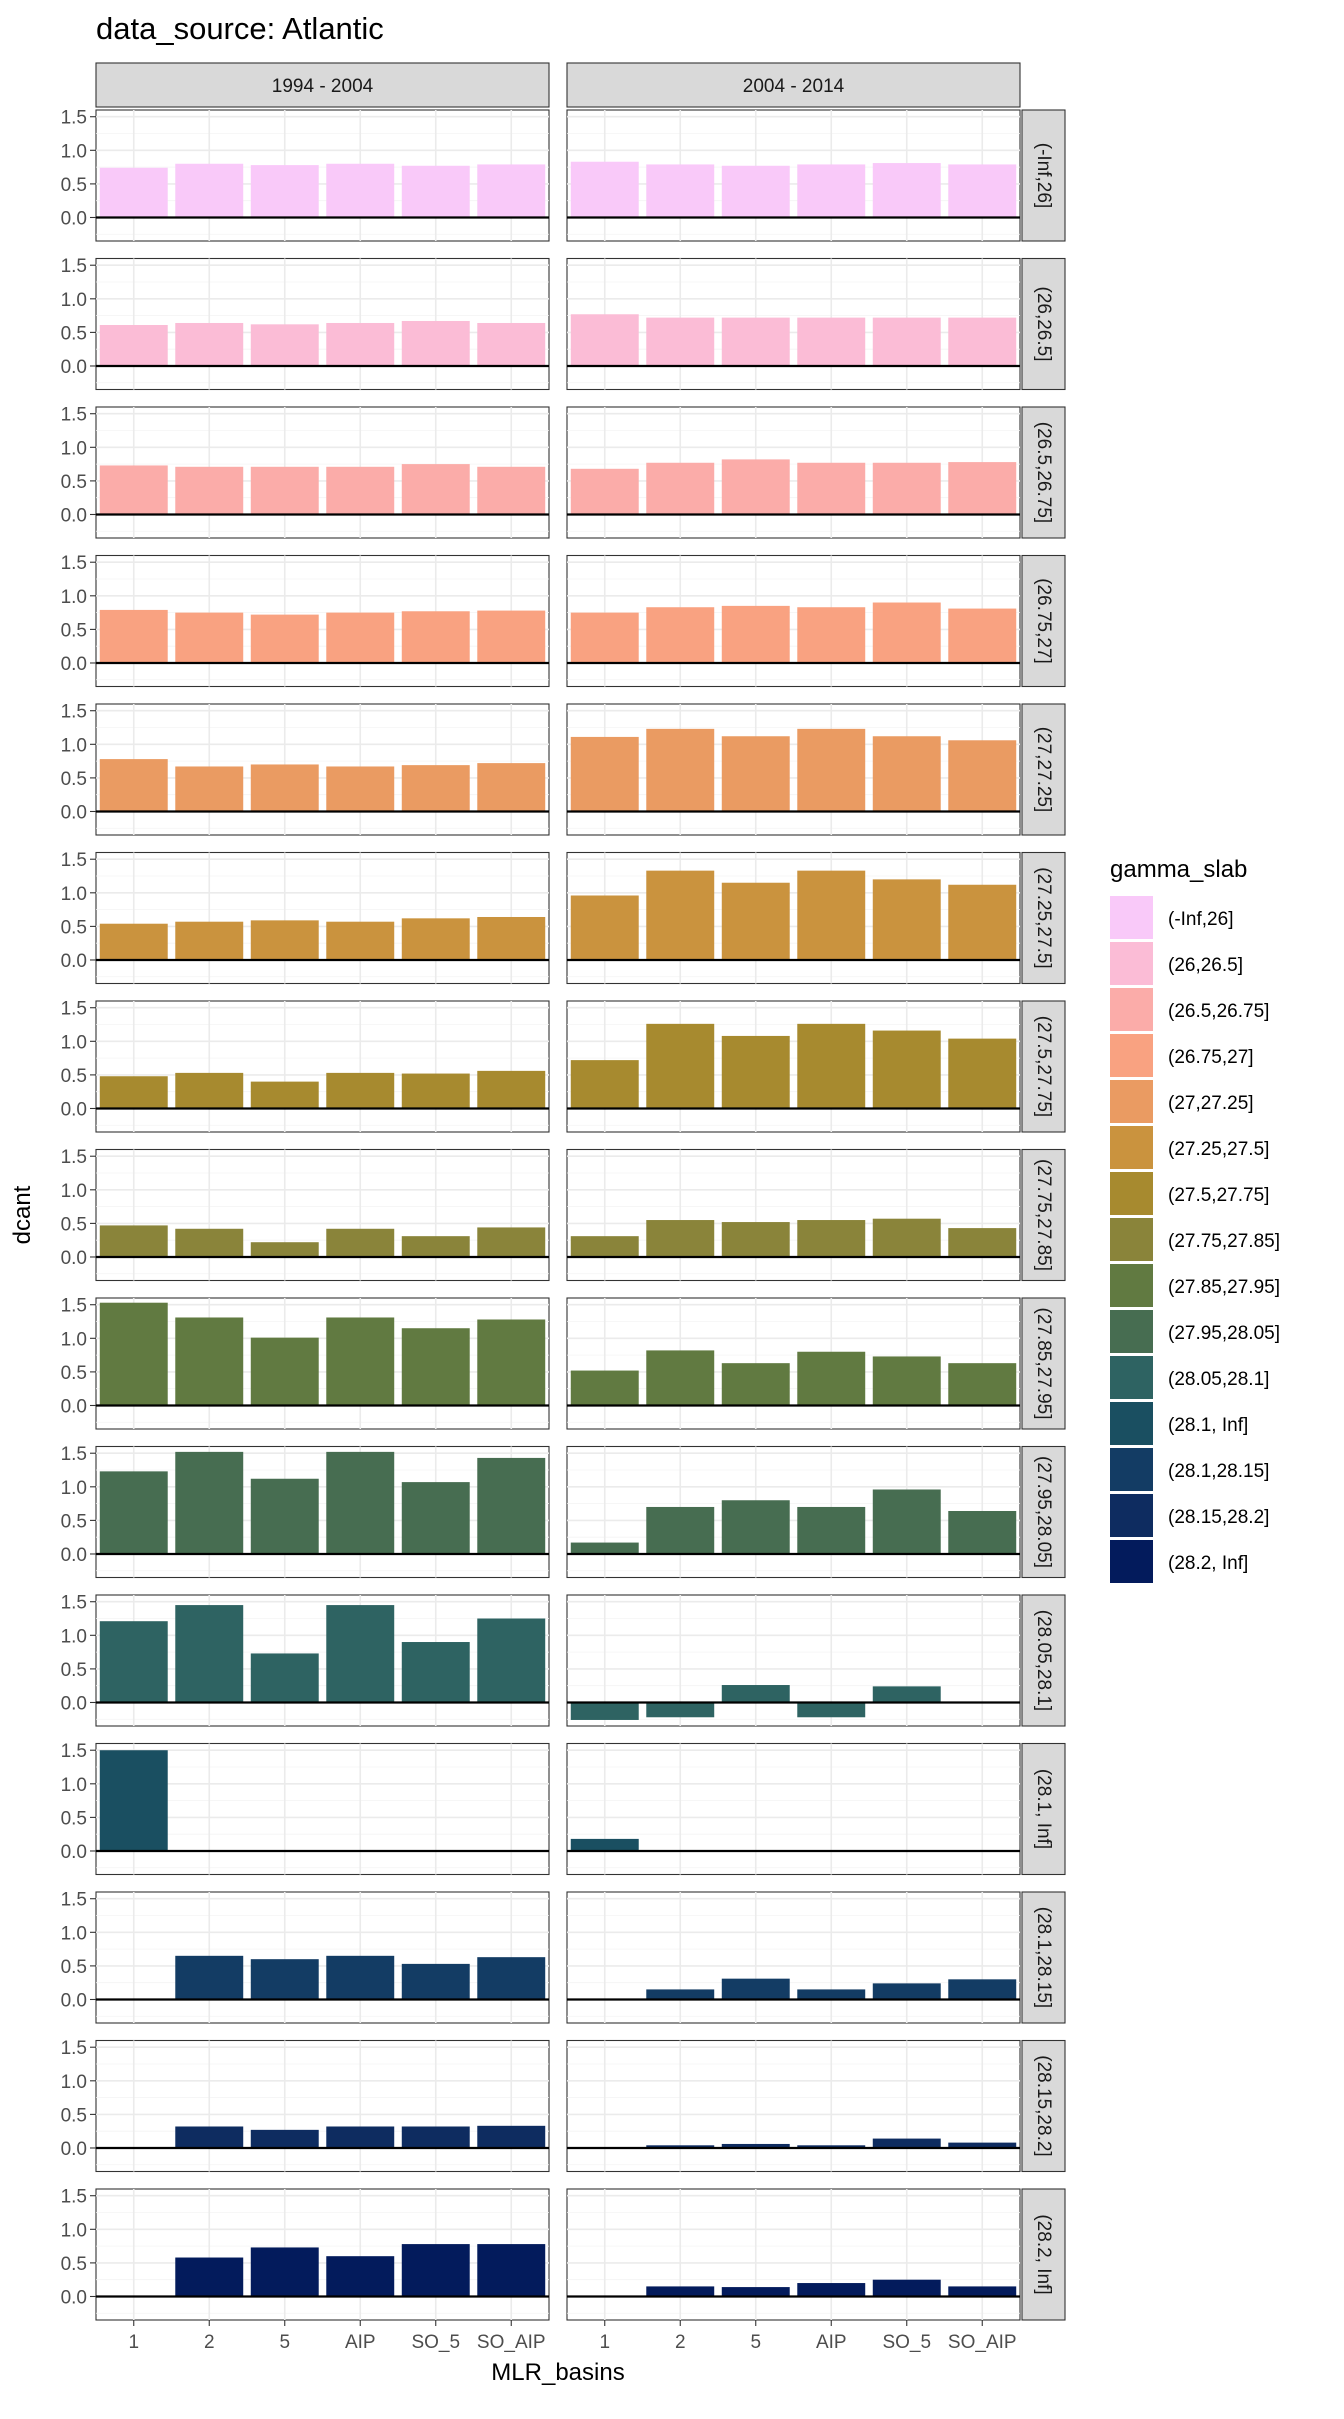 This screenshot has width=1344, height=2419. I want to click on y-tick-label: 1.5, so click(74, 415).